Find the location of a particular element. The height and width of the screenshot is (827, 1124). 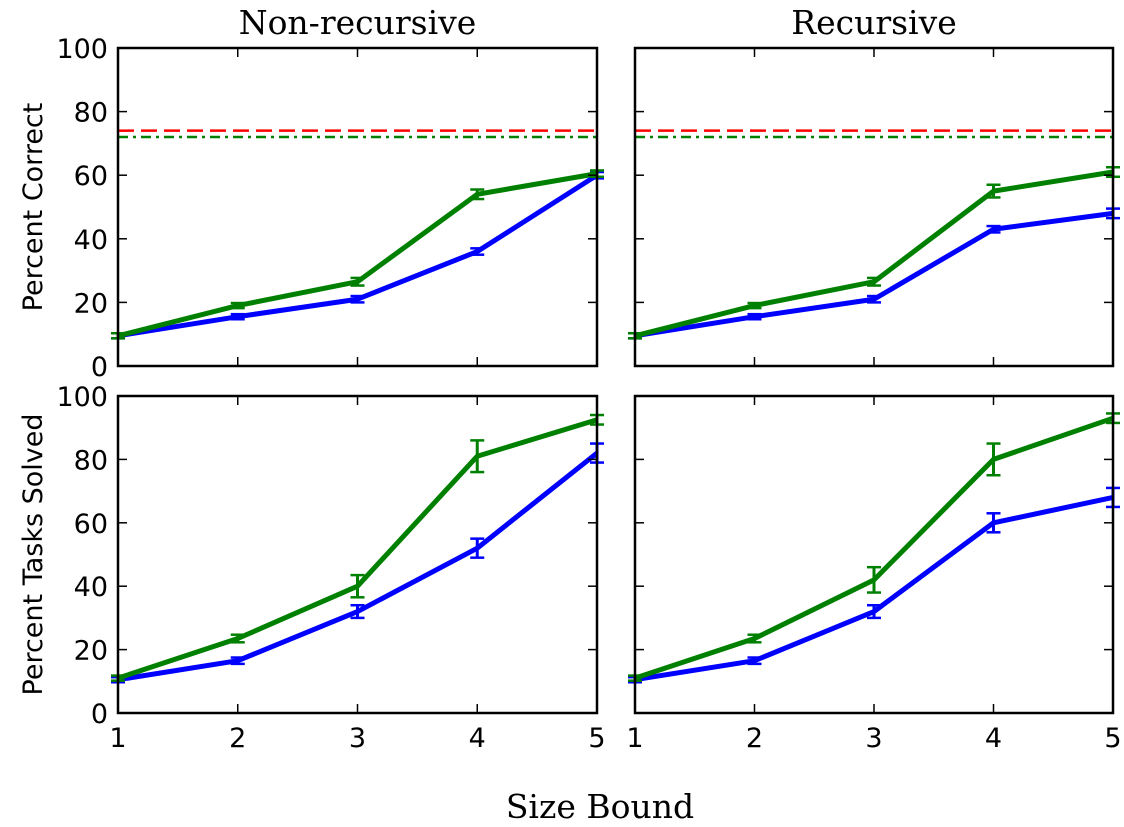

subplot-title: Recursive is located at coordinates (874, 22).